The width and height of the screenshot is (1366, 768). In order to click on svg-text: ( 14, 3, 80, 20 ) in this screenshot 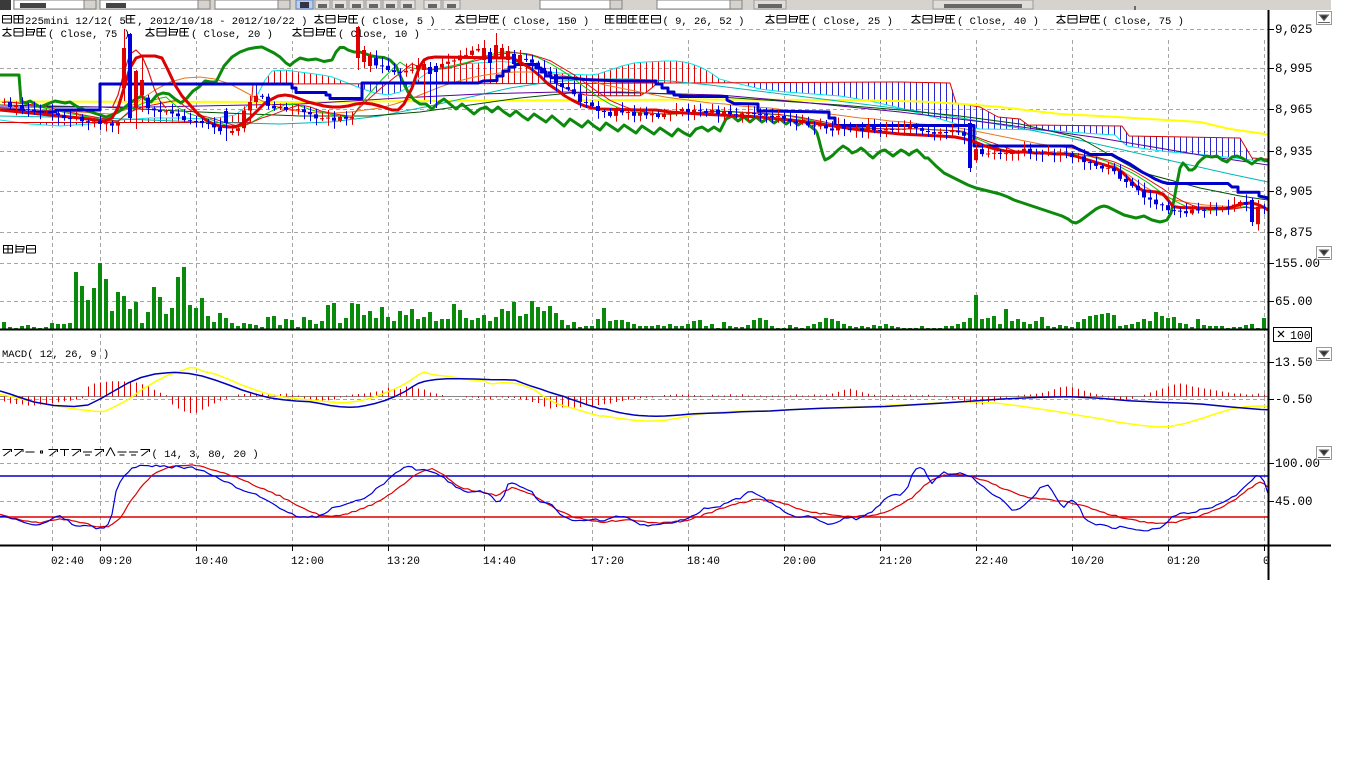, I will do `click(205, 455)`.